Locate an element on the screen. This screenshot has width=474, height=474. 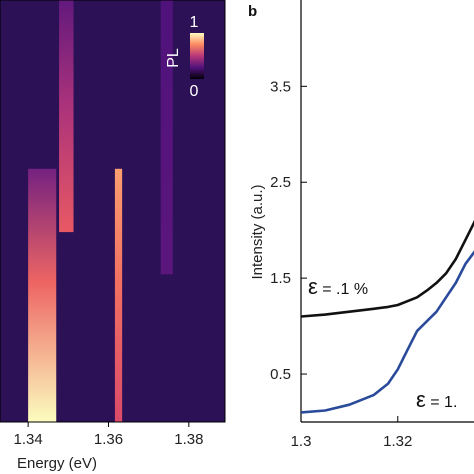
colorbar-label: PL is located at coordinates (173, 58).